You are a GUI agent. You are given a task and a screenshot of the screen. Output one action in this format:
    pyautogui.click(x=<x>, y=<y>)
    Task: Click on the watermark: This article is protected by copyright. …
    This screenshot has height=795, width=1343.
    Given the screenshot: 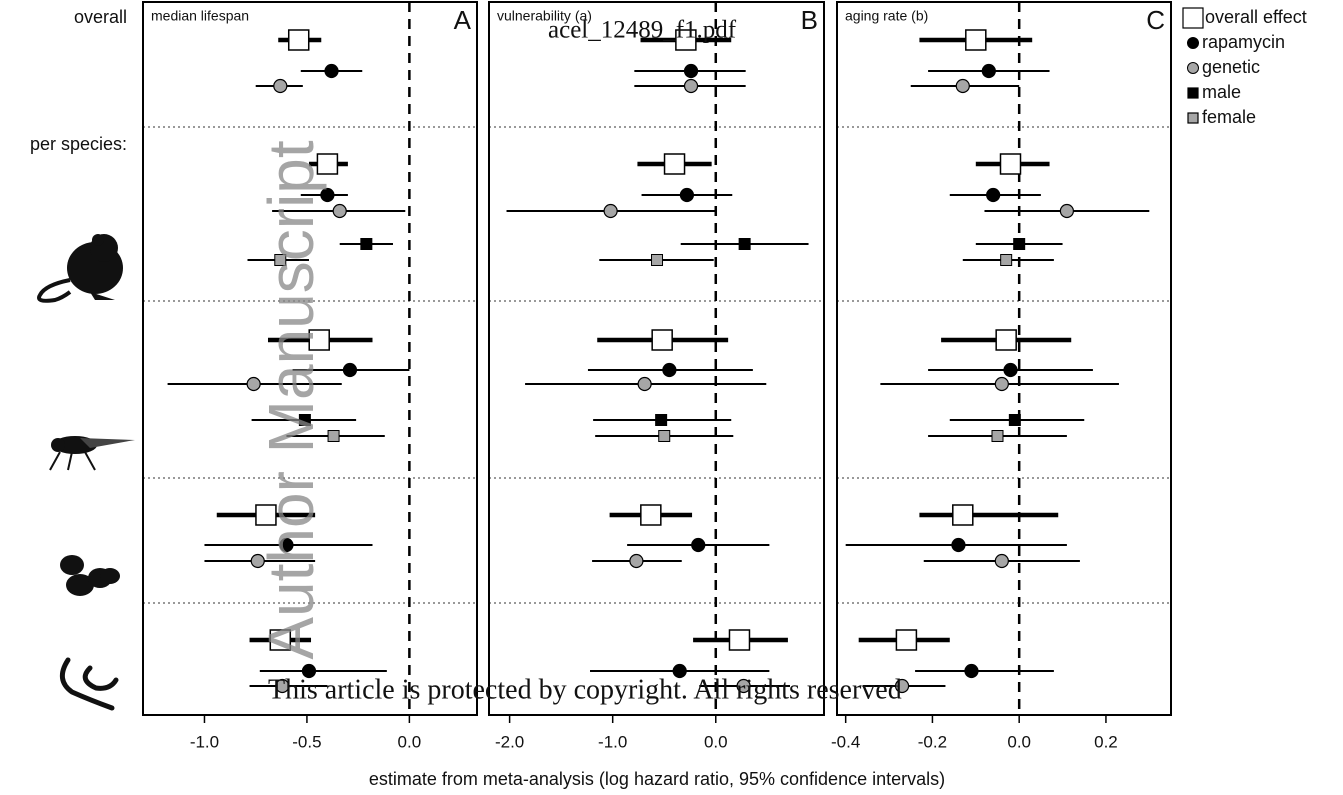 What is the action you would take?
    pyautogui.click(x=585, y=689)
    